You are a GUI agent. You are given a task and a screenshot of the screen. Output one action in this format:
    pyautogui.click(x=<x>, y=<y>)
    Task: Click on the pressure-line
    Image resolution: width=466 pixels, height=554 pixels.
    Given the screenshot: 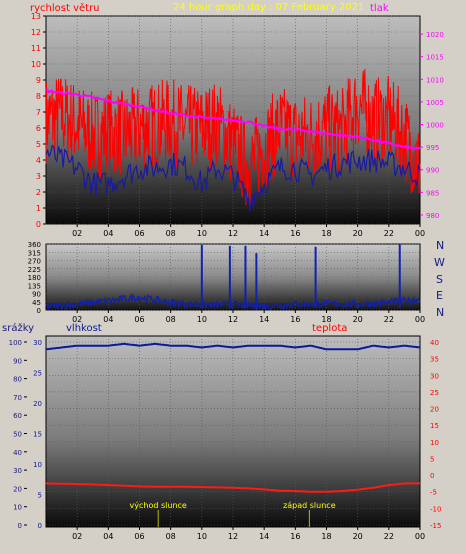 What is the action you would take?
    pyautogui.click(x=233, y=120)
    